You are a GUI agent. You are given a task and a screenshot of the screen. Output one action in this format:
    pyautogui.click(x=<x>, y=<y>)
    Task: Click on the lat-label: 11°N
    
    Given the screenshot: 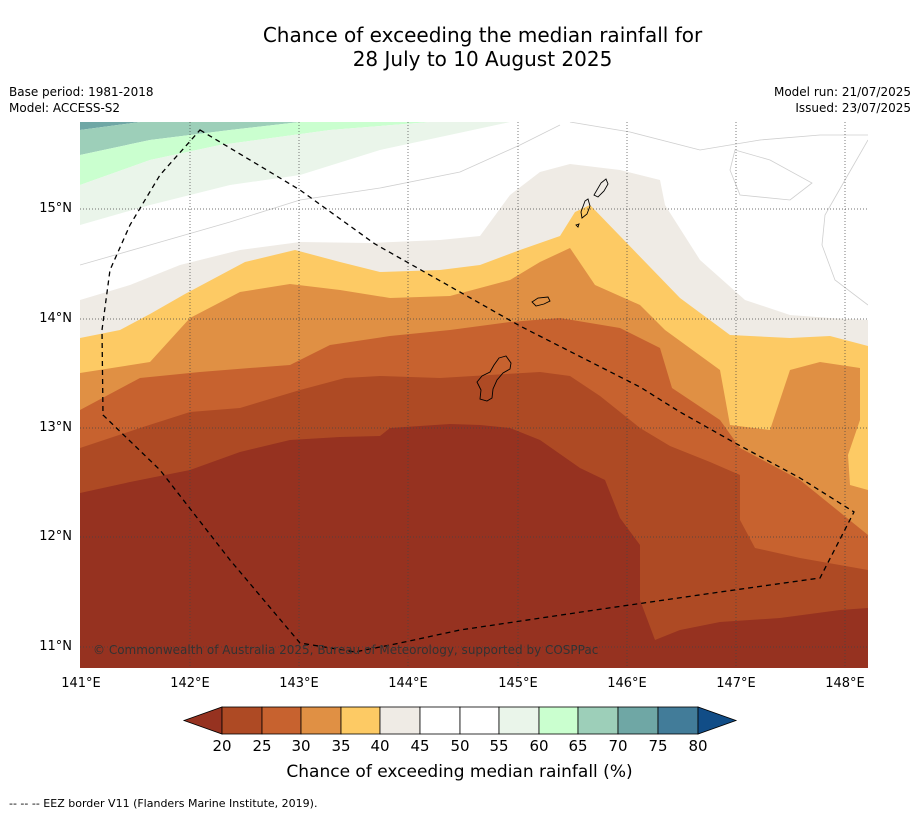 What is the action you would take?
    pyautogui.click(x=55, y=646)
    